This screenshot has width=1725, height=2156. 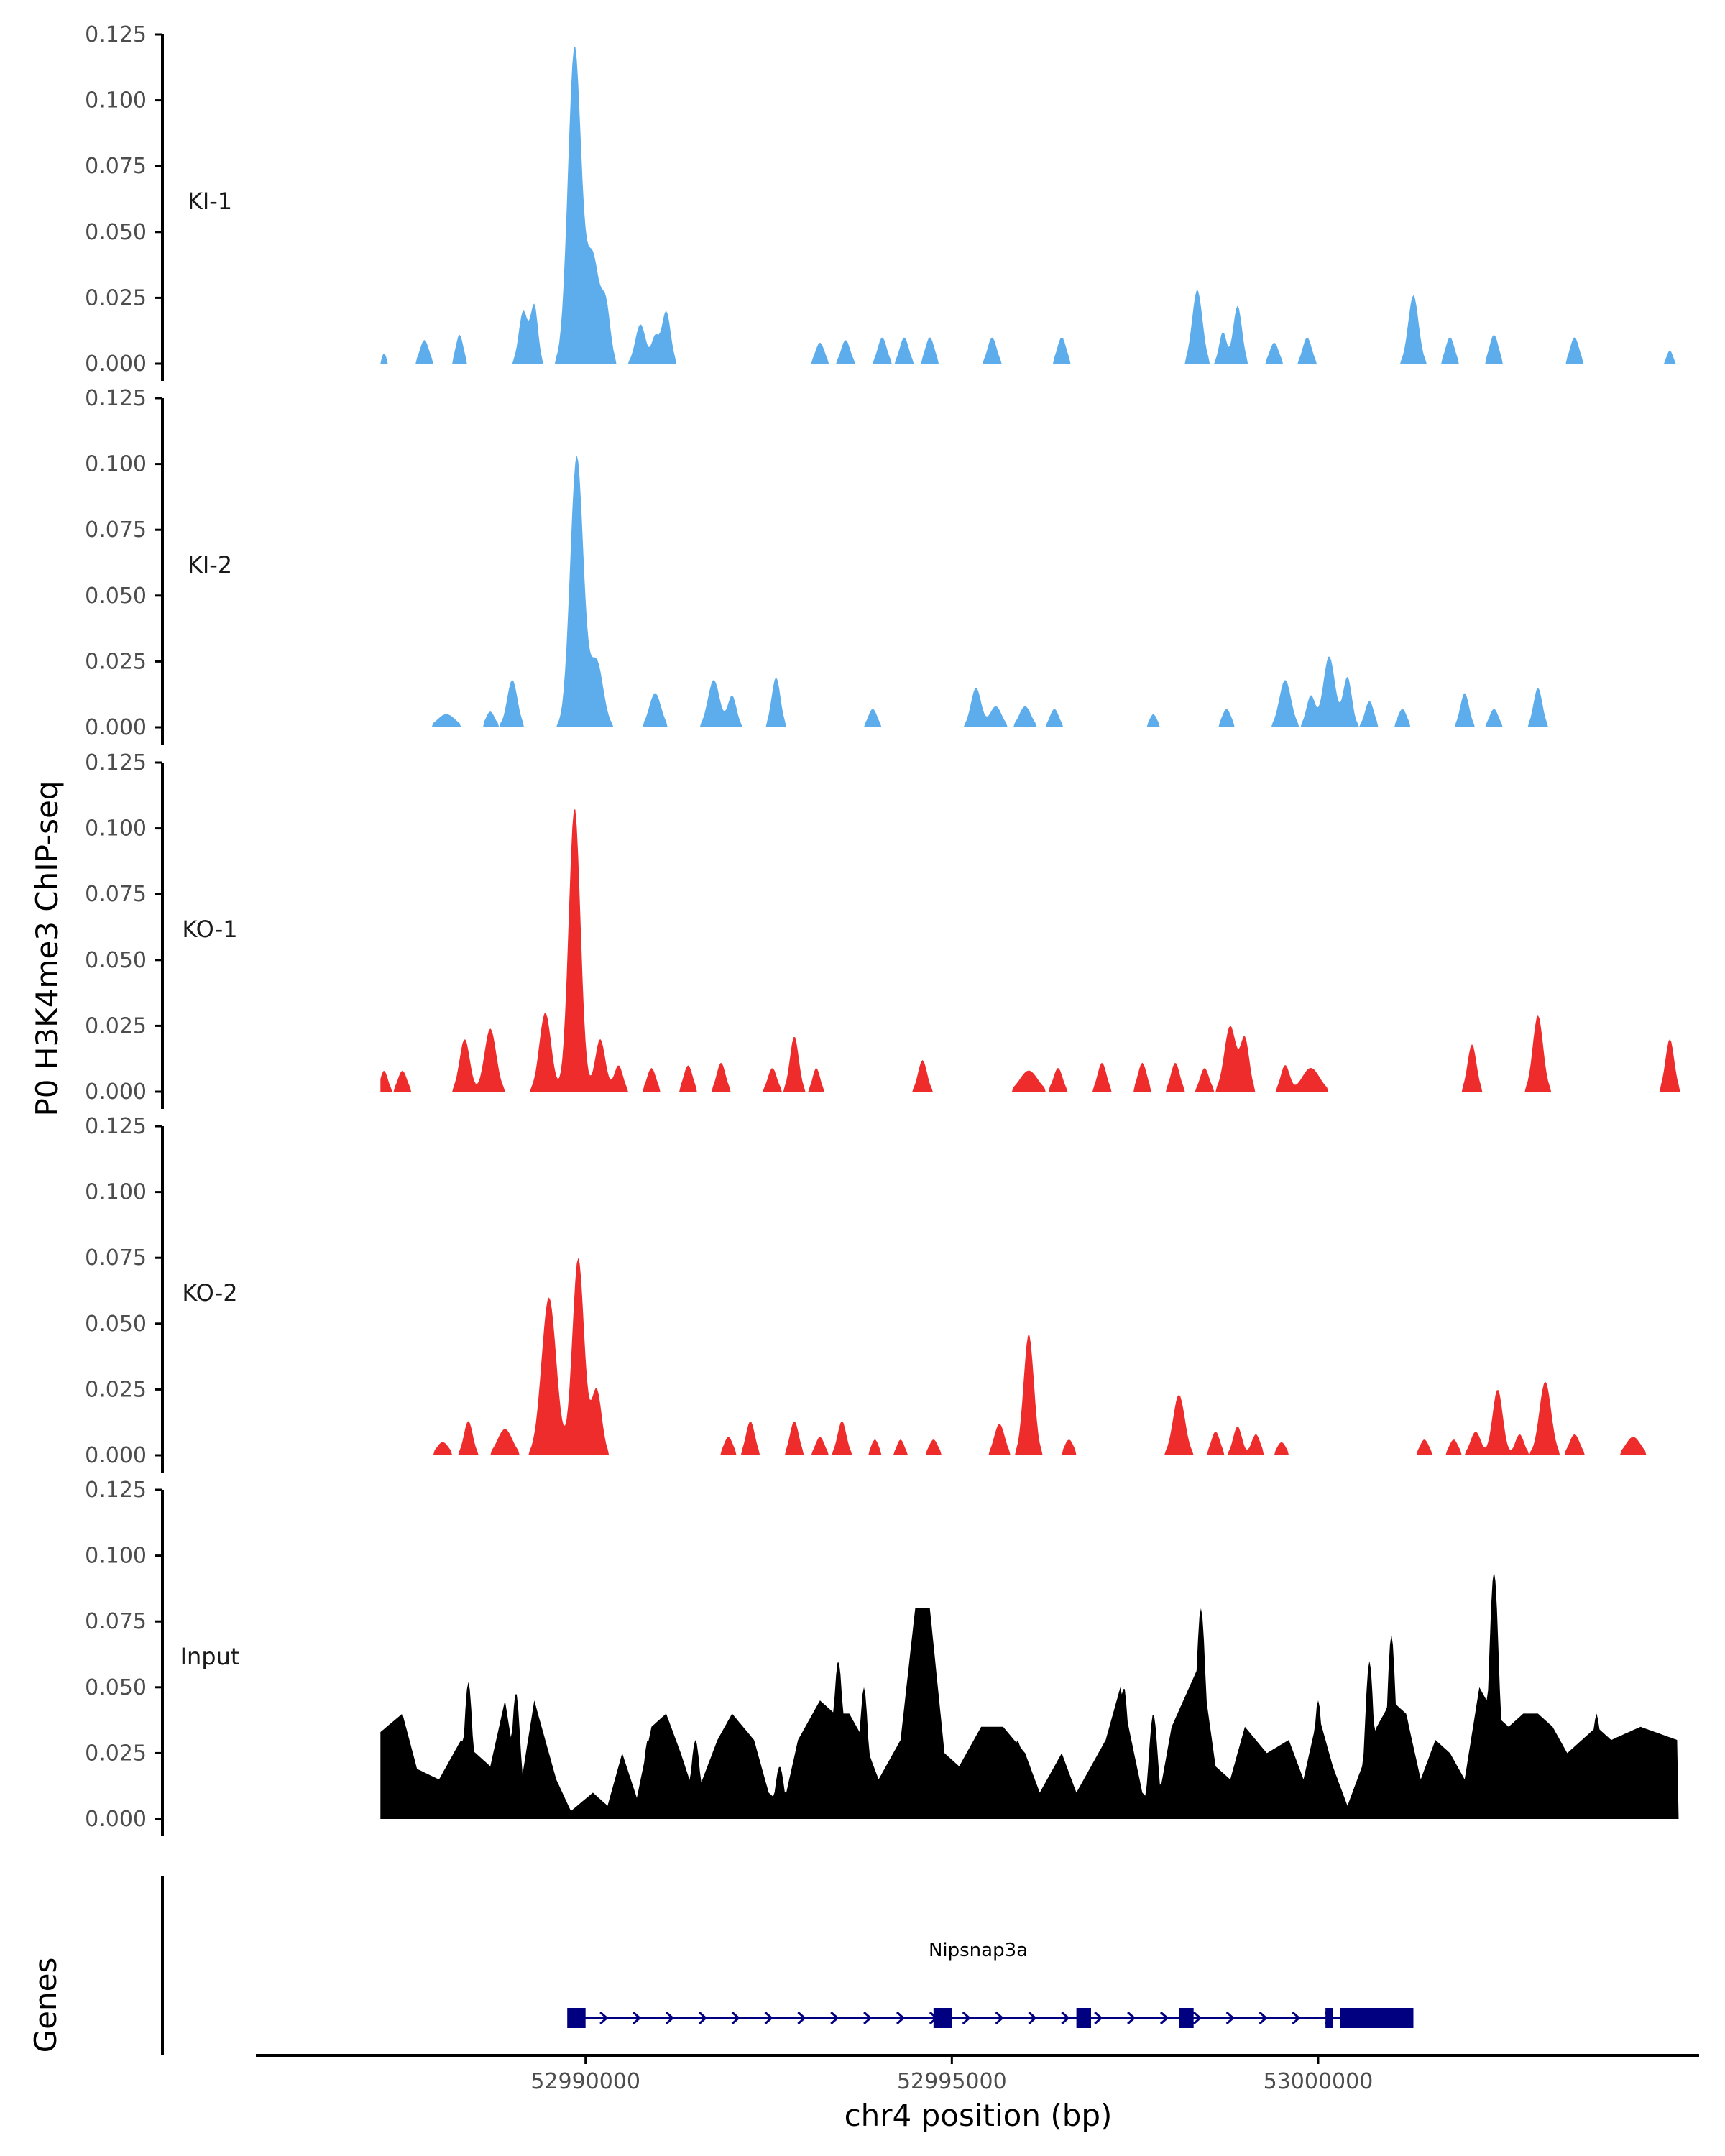 I want to click on x-axis-ticks: 52990000 52995000 53000000, so click(x=951, y=2074).